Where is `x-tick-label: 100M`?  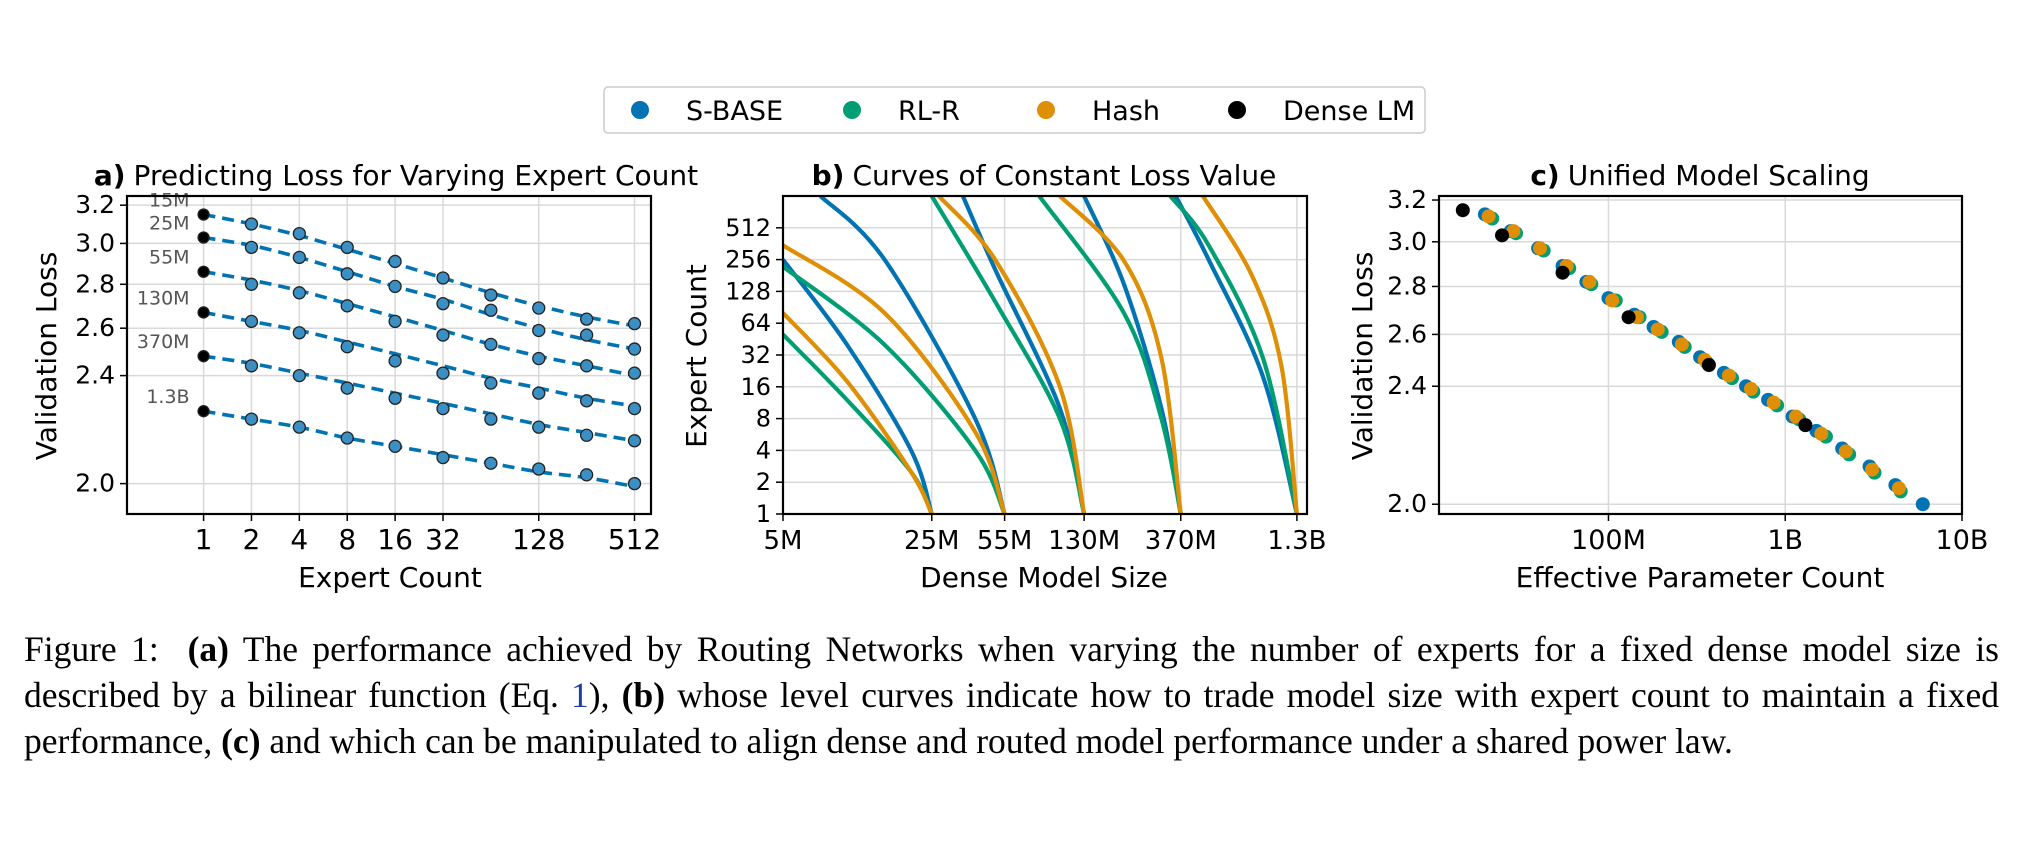
x-tick-label: 100M is located at coordinates (1608, 540).